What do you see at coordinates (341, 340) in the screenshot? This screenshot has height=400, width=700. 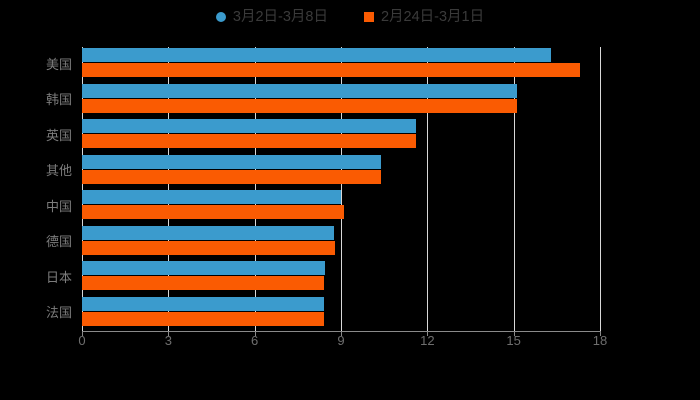 I see `x-tick-label-9: 9` at bounding box center [341, 340].